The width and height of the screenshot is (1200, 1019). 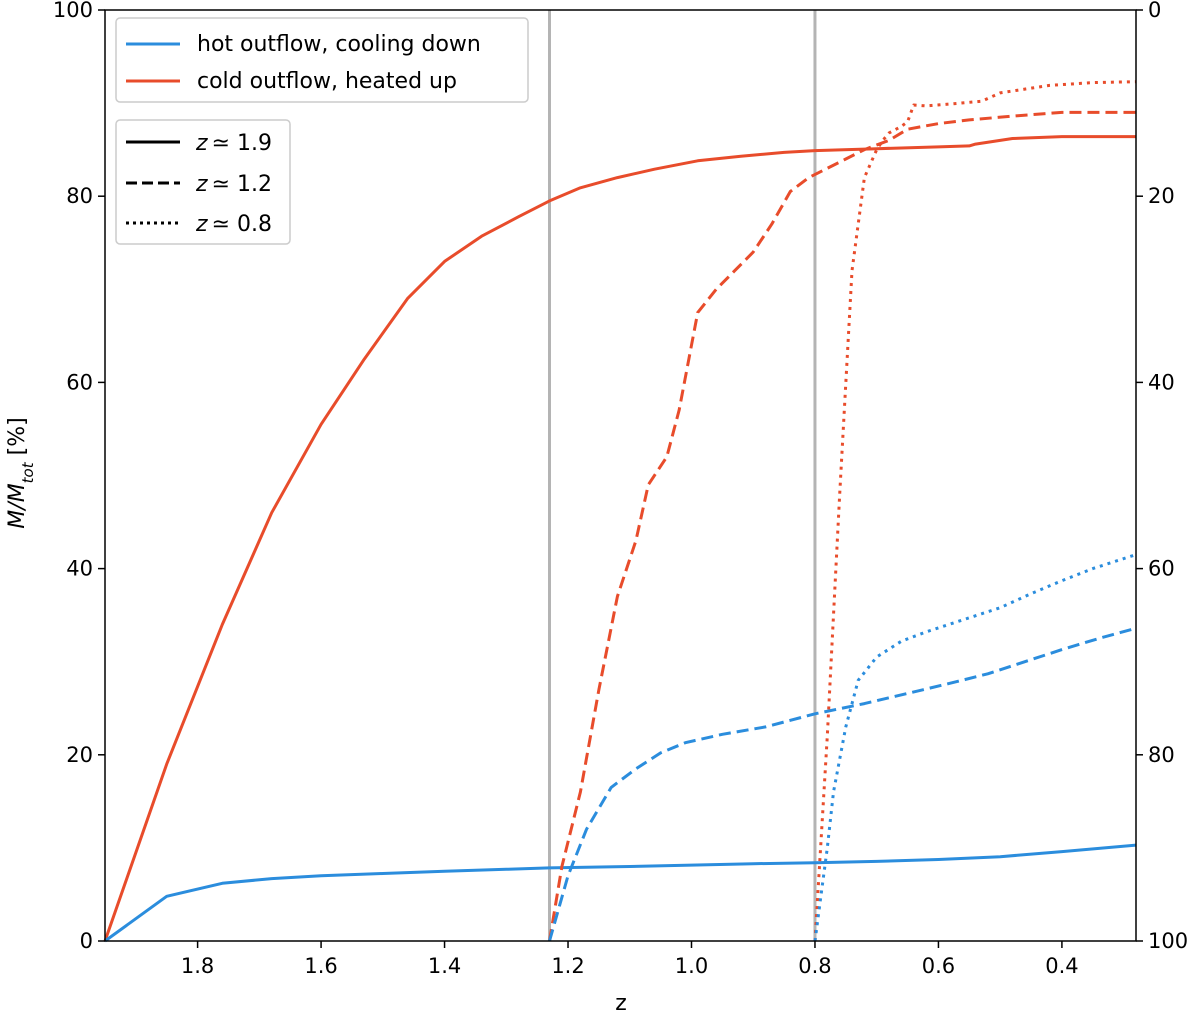 I want to click on right-y-tick-label: 40, so click(x=1161, y=382).